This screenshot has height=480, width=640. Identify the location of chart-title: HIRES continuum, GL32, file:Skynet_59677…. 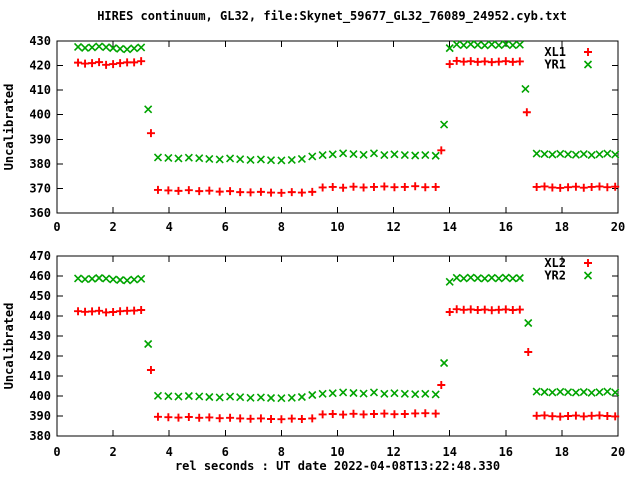
(332, 16).